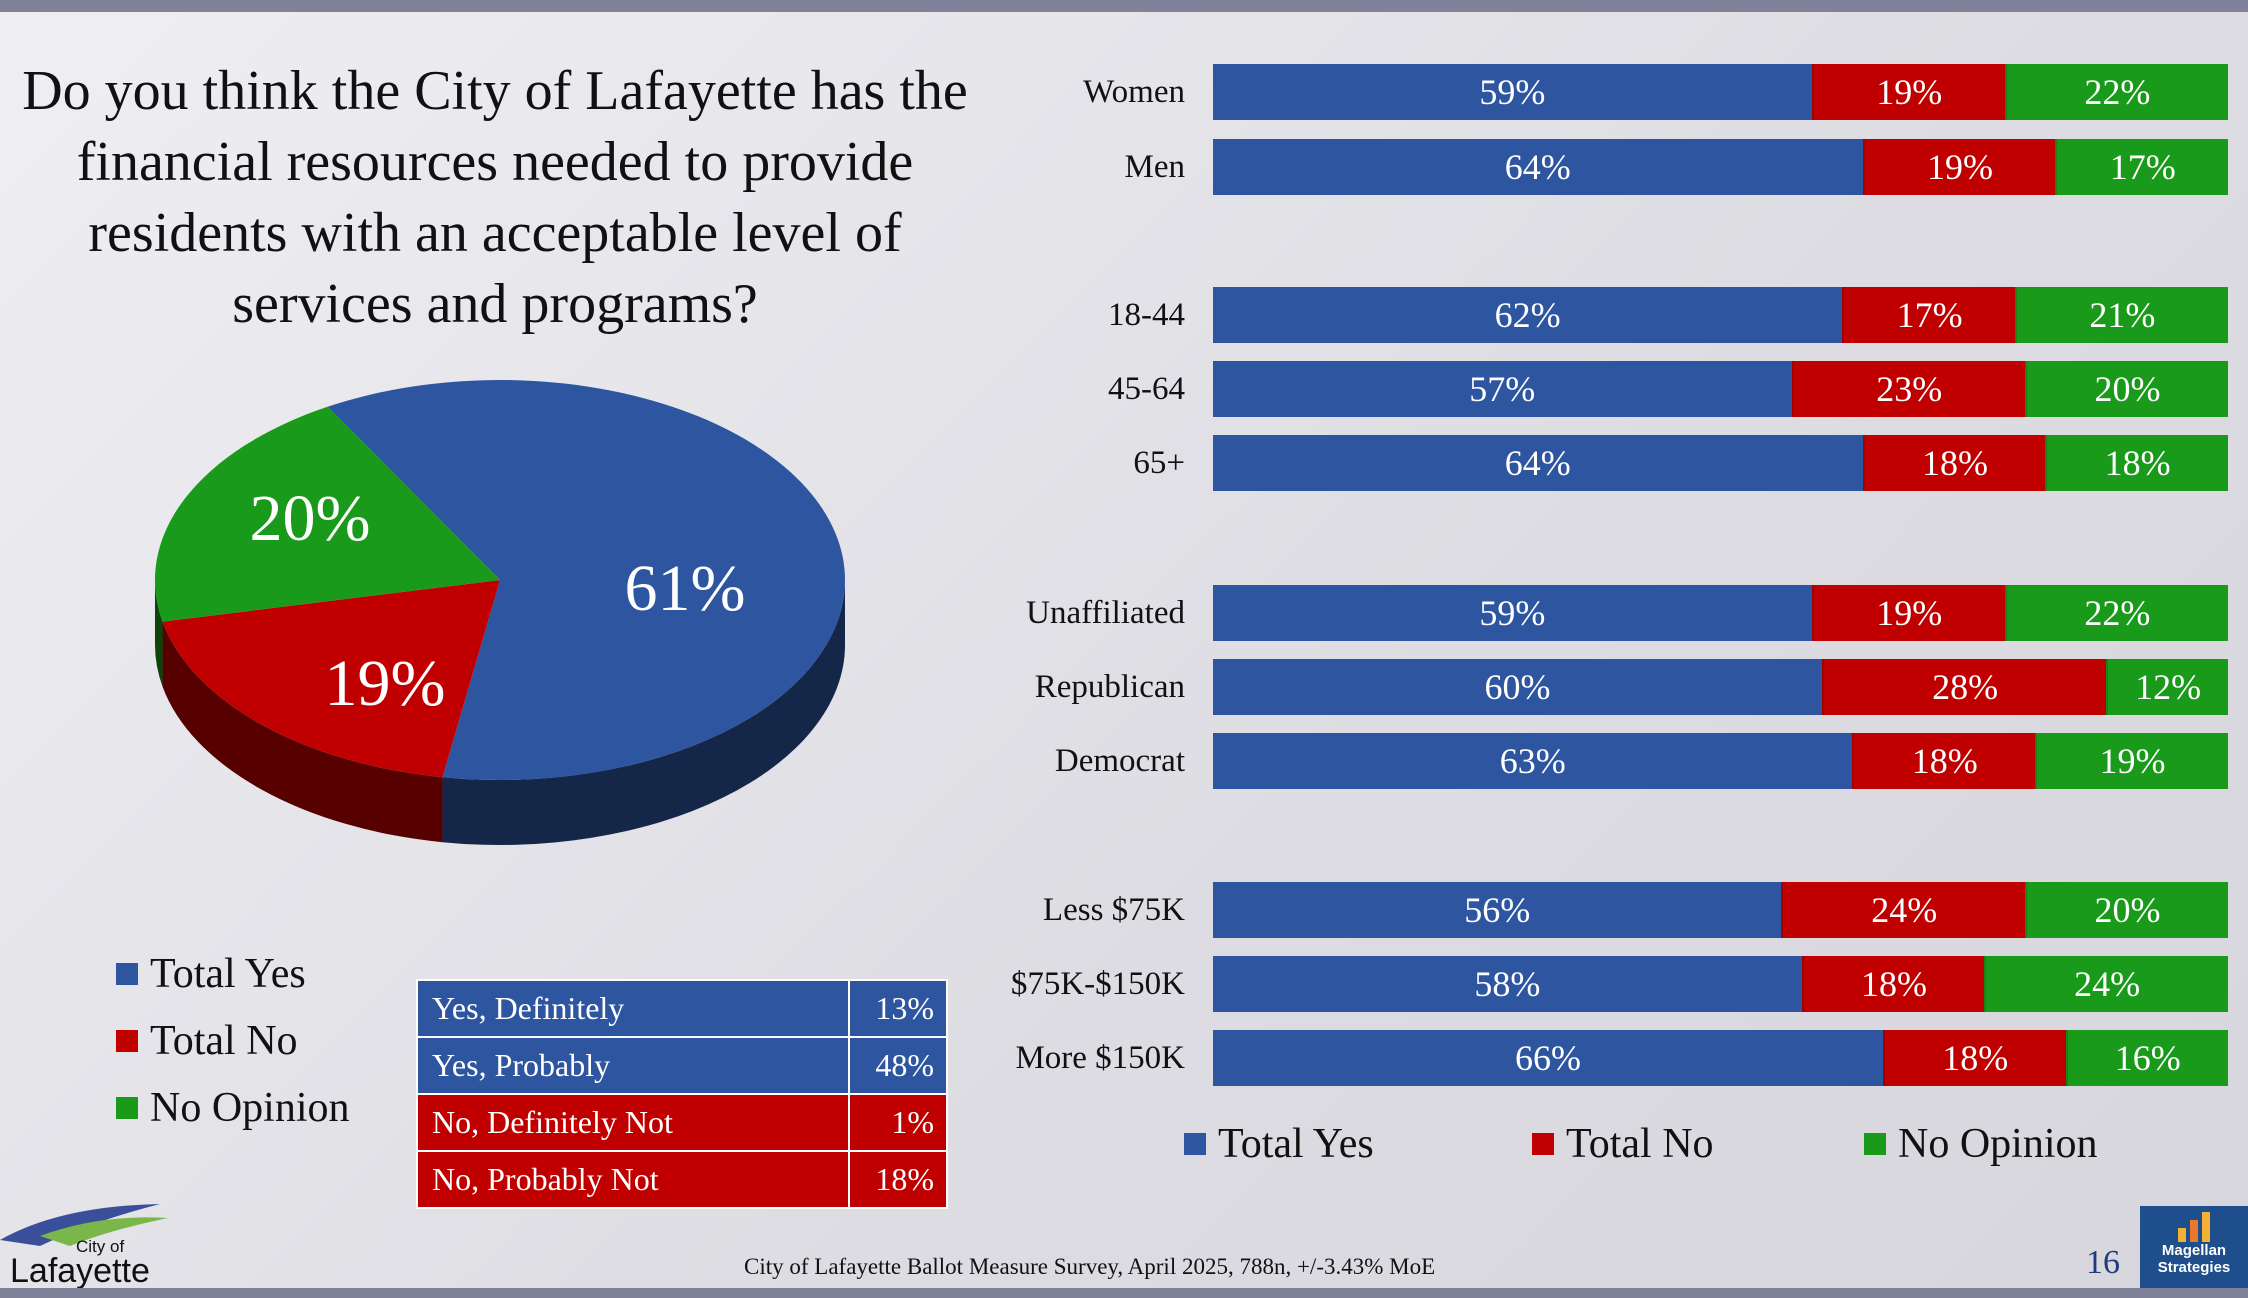 This screenshot has width=2248, height=1298. I want to click on stacked-bar: 63% 18% 19%, so click(1720, 761).